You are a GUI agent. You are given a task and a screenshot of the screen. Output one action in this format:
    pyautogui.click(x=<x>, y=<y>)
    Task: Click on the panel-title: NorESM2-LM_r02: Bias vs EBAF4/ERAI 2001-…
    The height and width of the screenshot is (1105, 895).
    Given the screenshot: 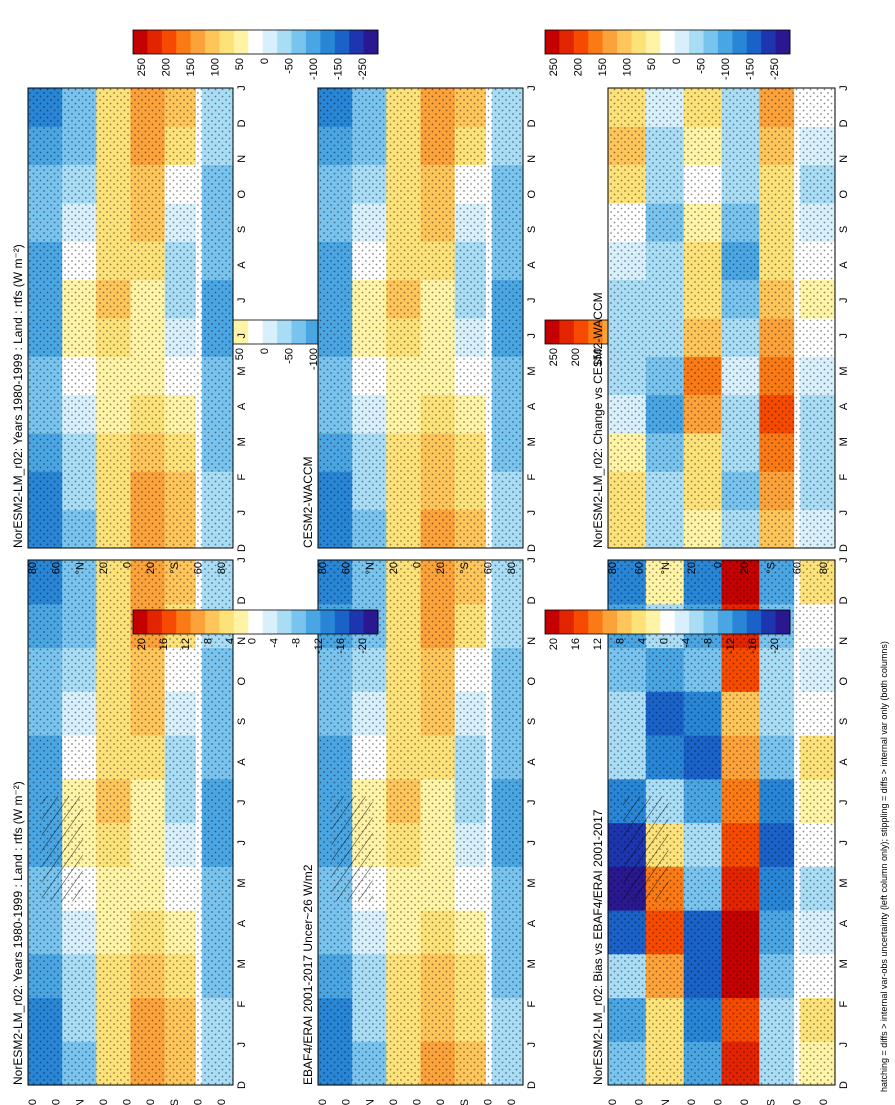 What is the action you would take?
    pyautogui.click(x=598, y=947)
    